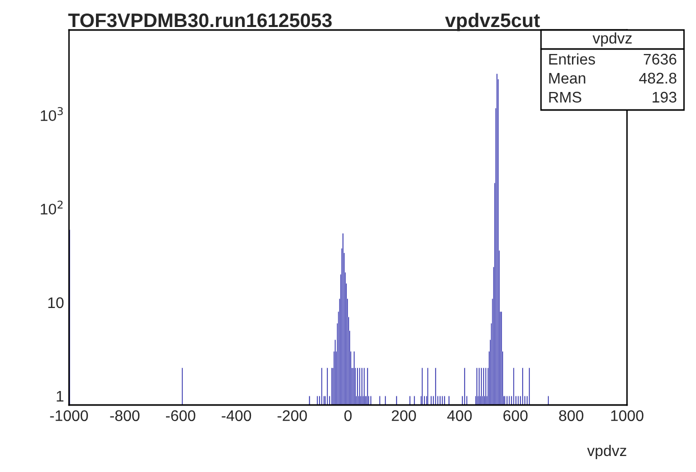  What do you see at coordinates (660, 59) in the screenshot?
I see `text: 7636` at bounding box center [660, 59].